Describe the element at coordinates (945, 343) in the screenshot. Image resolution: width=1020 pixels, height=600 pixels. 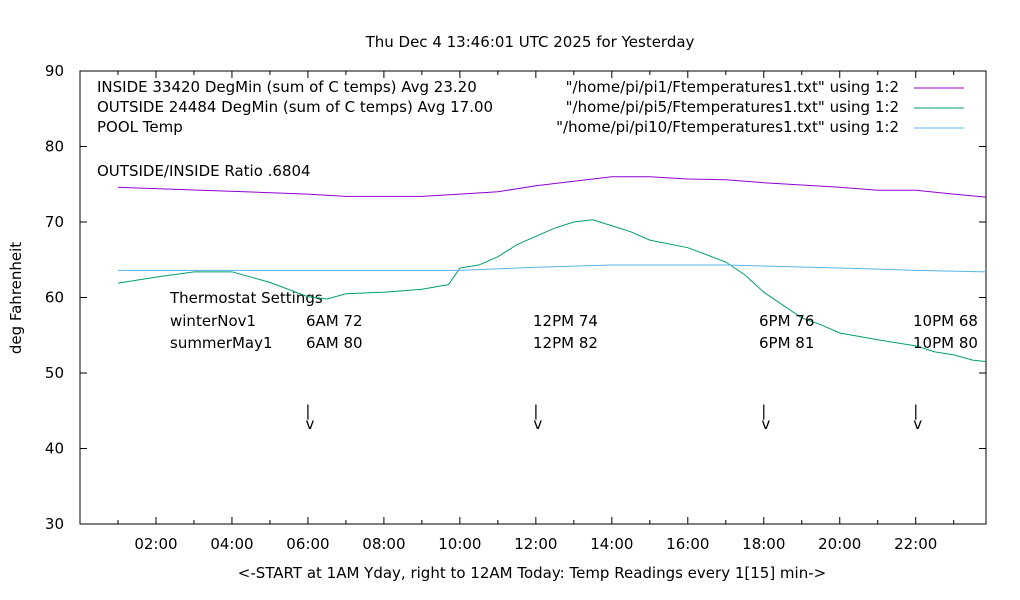
I see `thermostat-setting: 10PM 80` at that location.